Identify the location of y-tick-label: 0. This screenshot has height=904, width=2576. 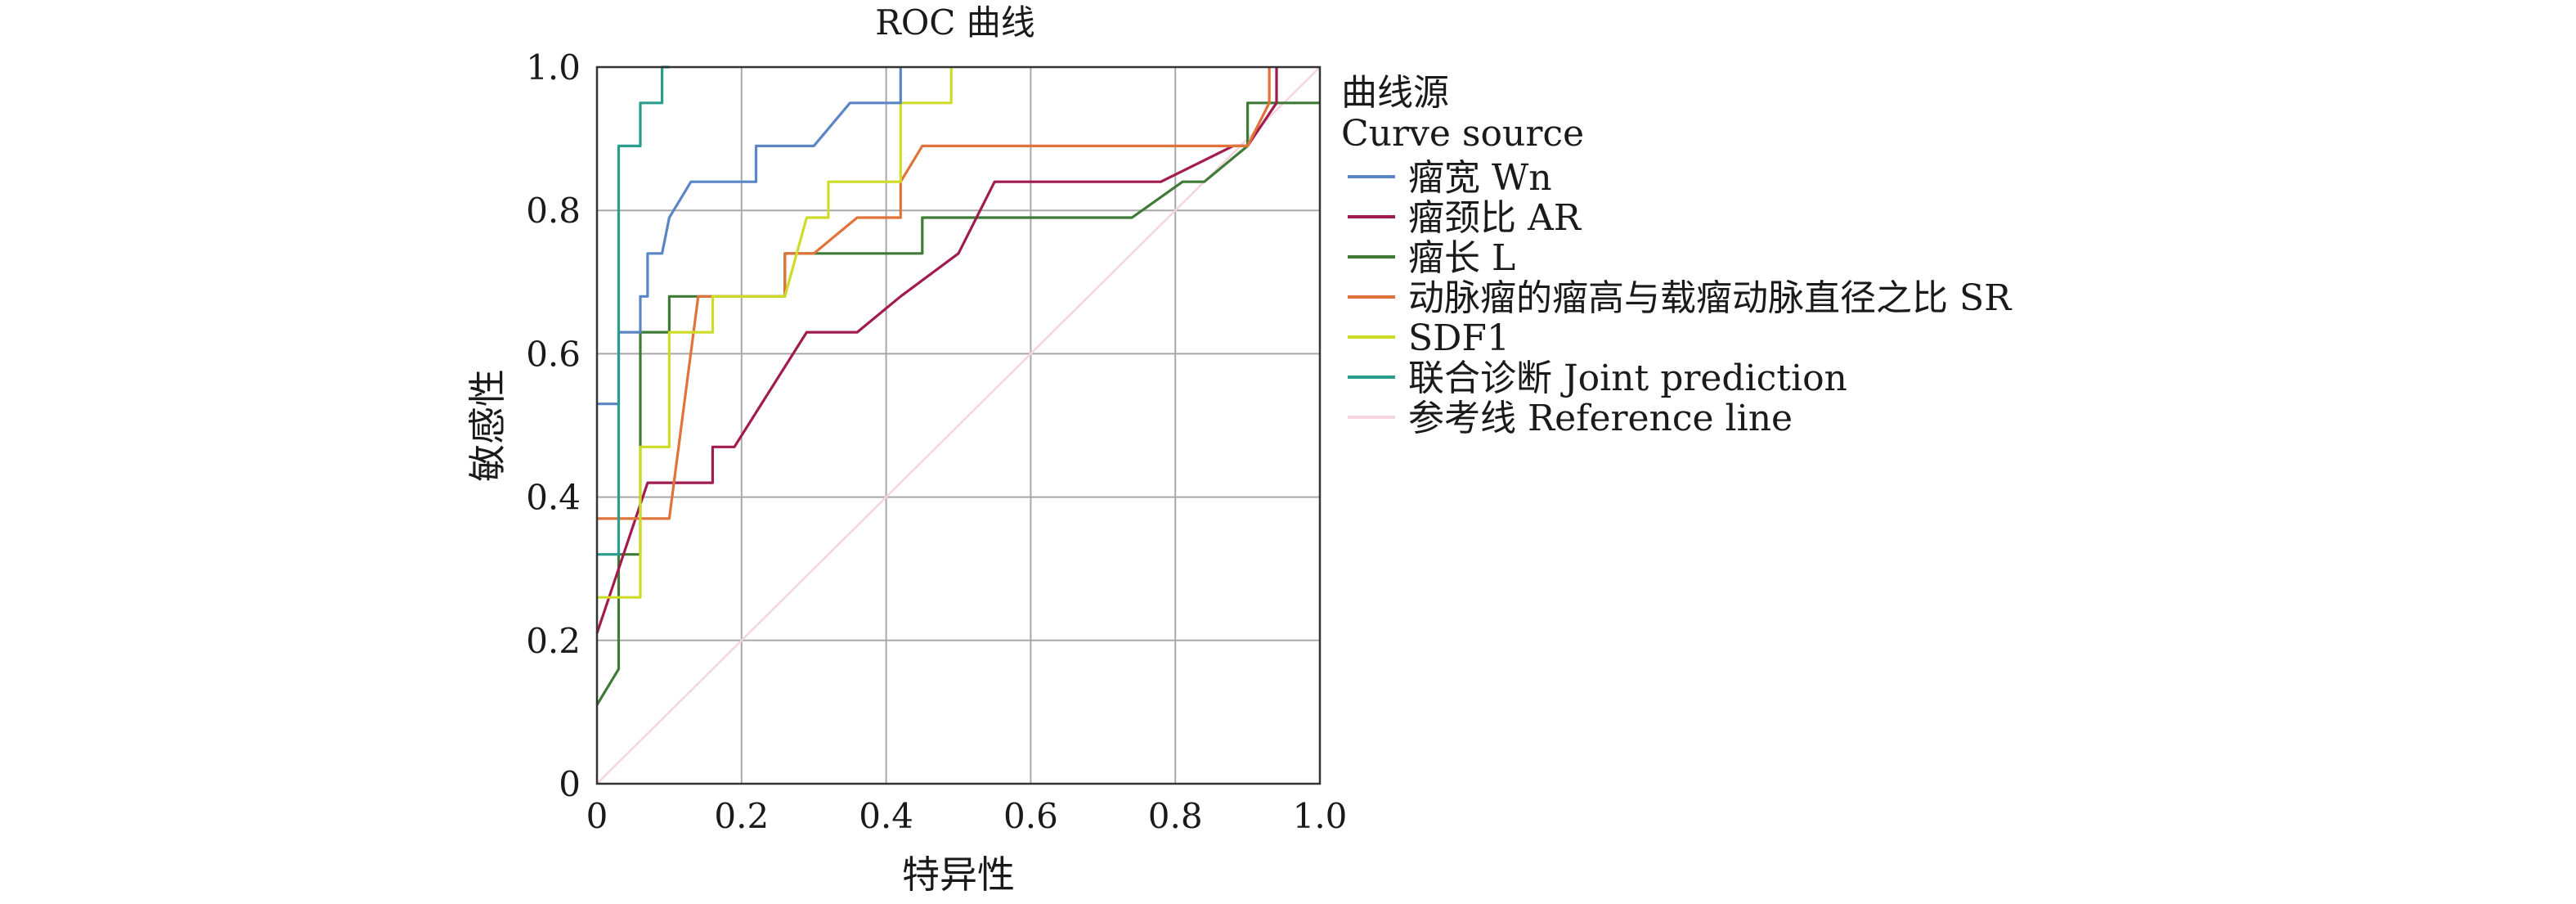
(570, 784).